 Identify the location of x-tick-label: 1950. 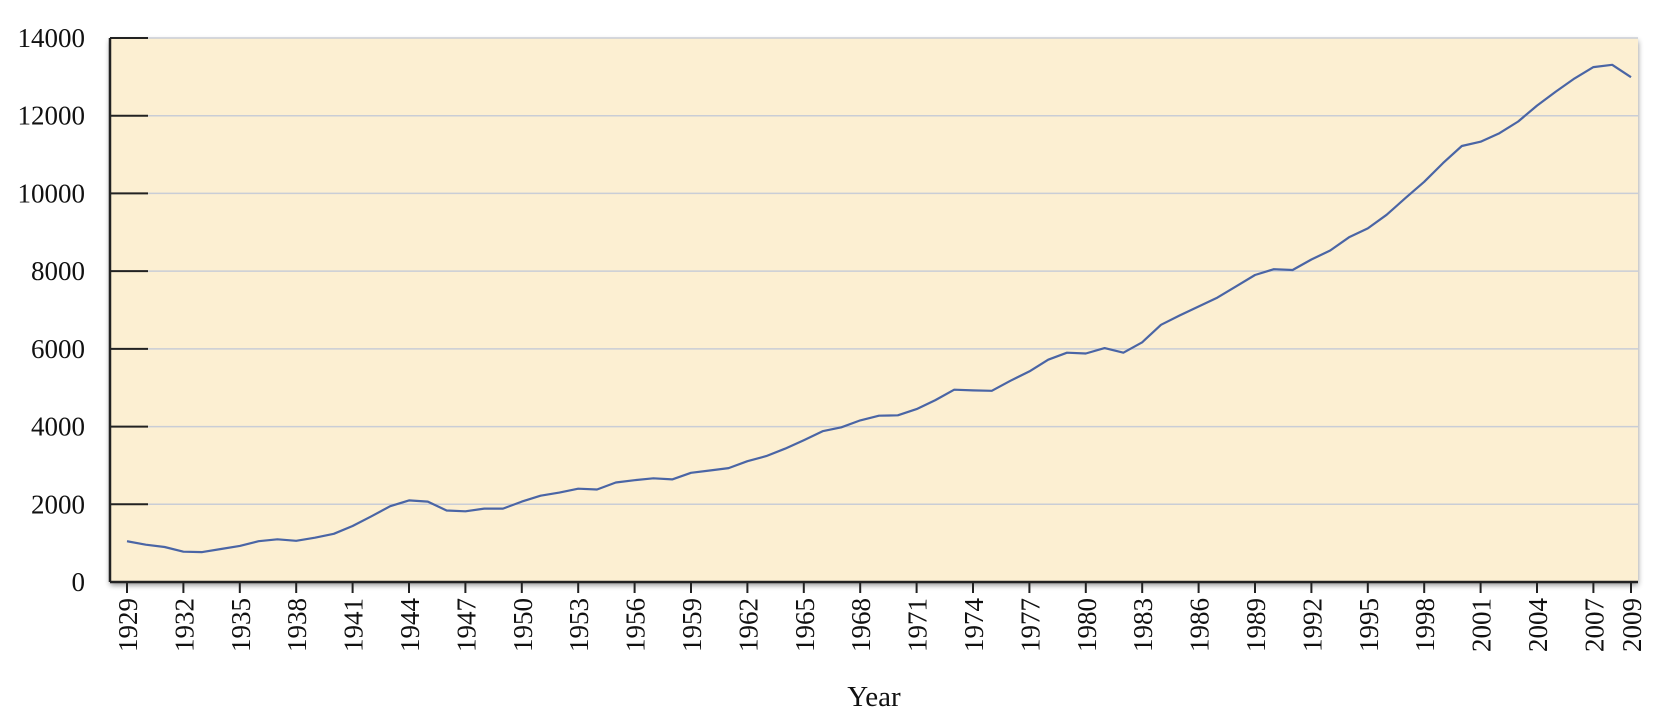
(523, 625).